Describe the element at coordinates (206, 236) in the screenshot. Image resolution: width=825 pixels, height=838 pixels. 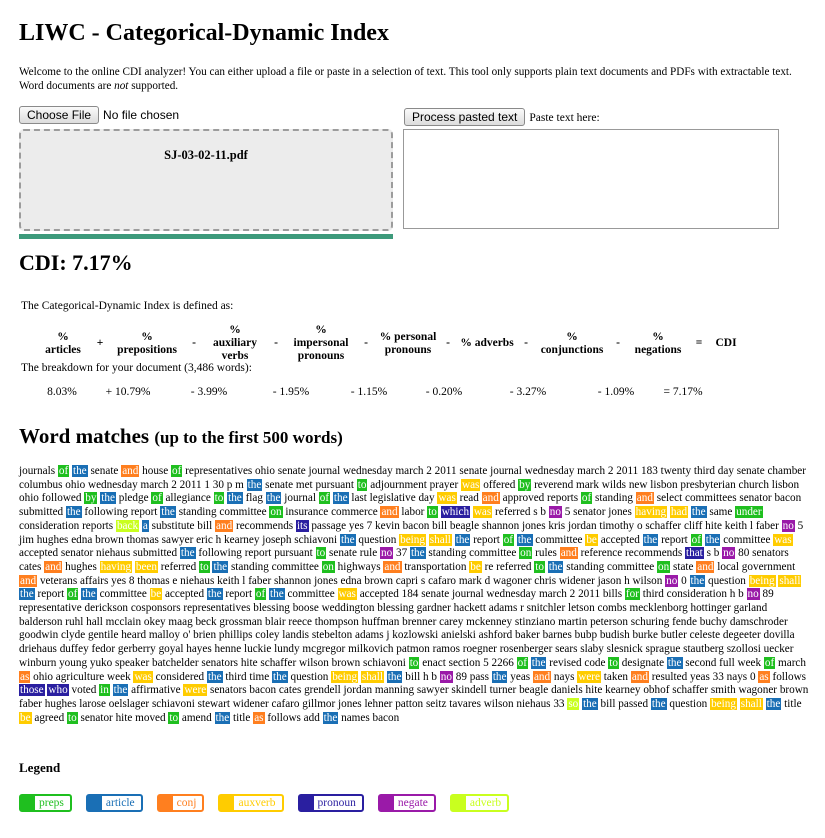
I see `upload-progress-bar` at that location.